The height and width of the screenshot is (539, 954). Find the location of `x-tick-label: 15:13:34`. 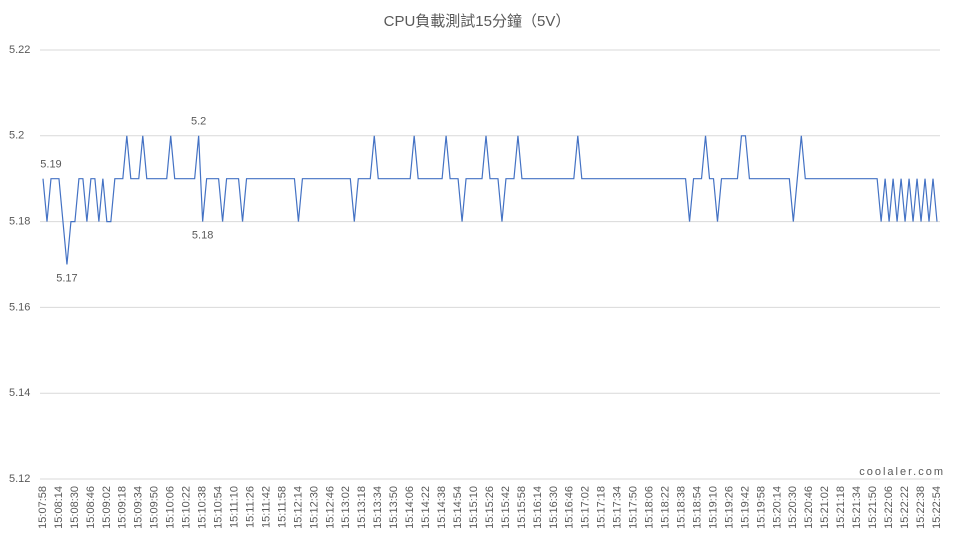

x-tick-label: 15:13:34 is located at coordinates (378, 507).